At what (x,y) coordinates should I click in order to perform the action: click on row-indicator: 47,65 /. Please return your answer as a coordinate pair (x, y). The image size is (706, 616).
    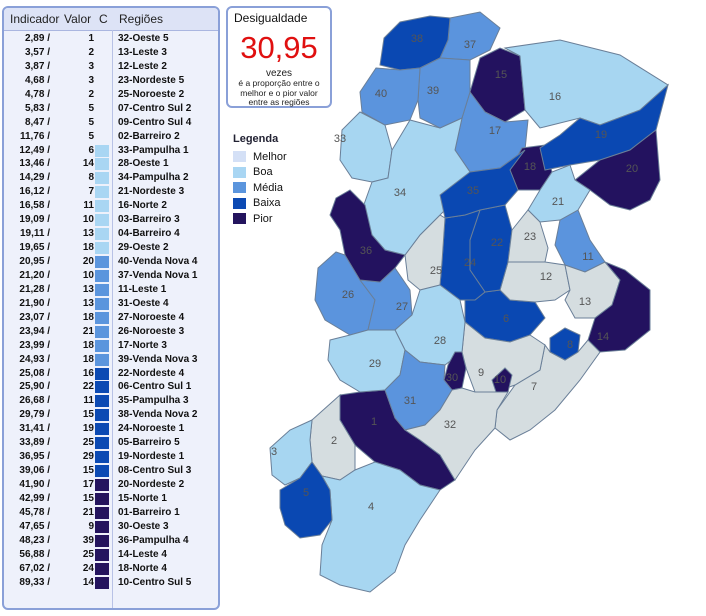
    Looking at the image, I should click on (34, 526).